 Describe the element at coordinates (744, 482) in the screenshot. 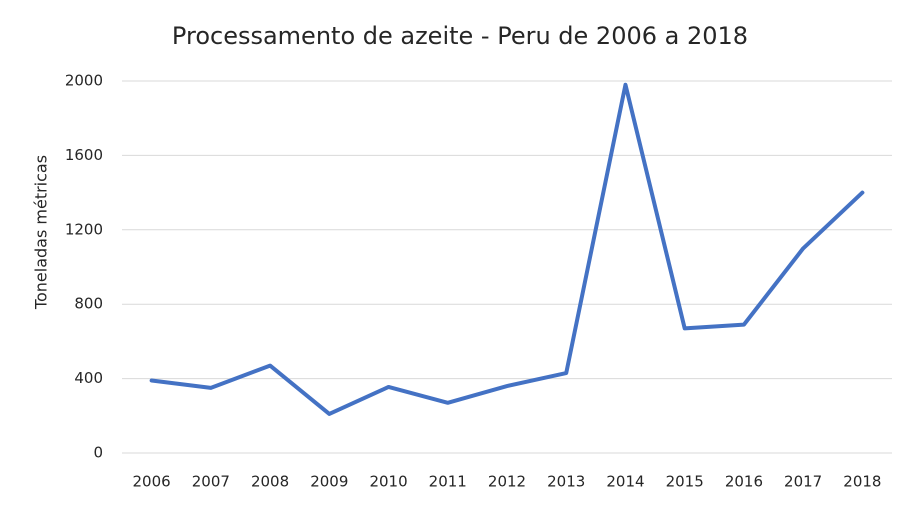

I see `x-tick-label: 2016` at that location.